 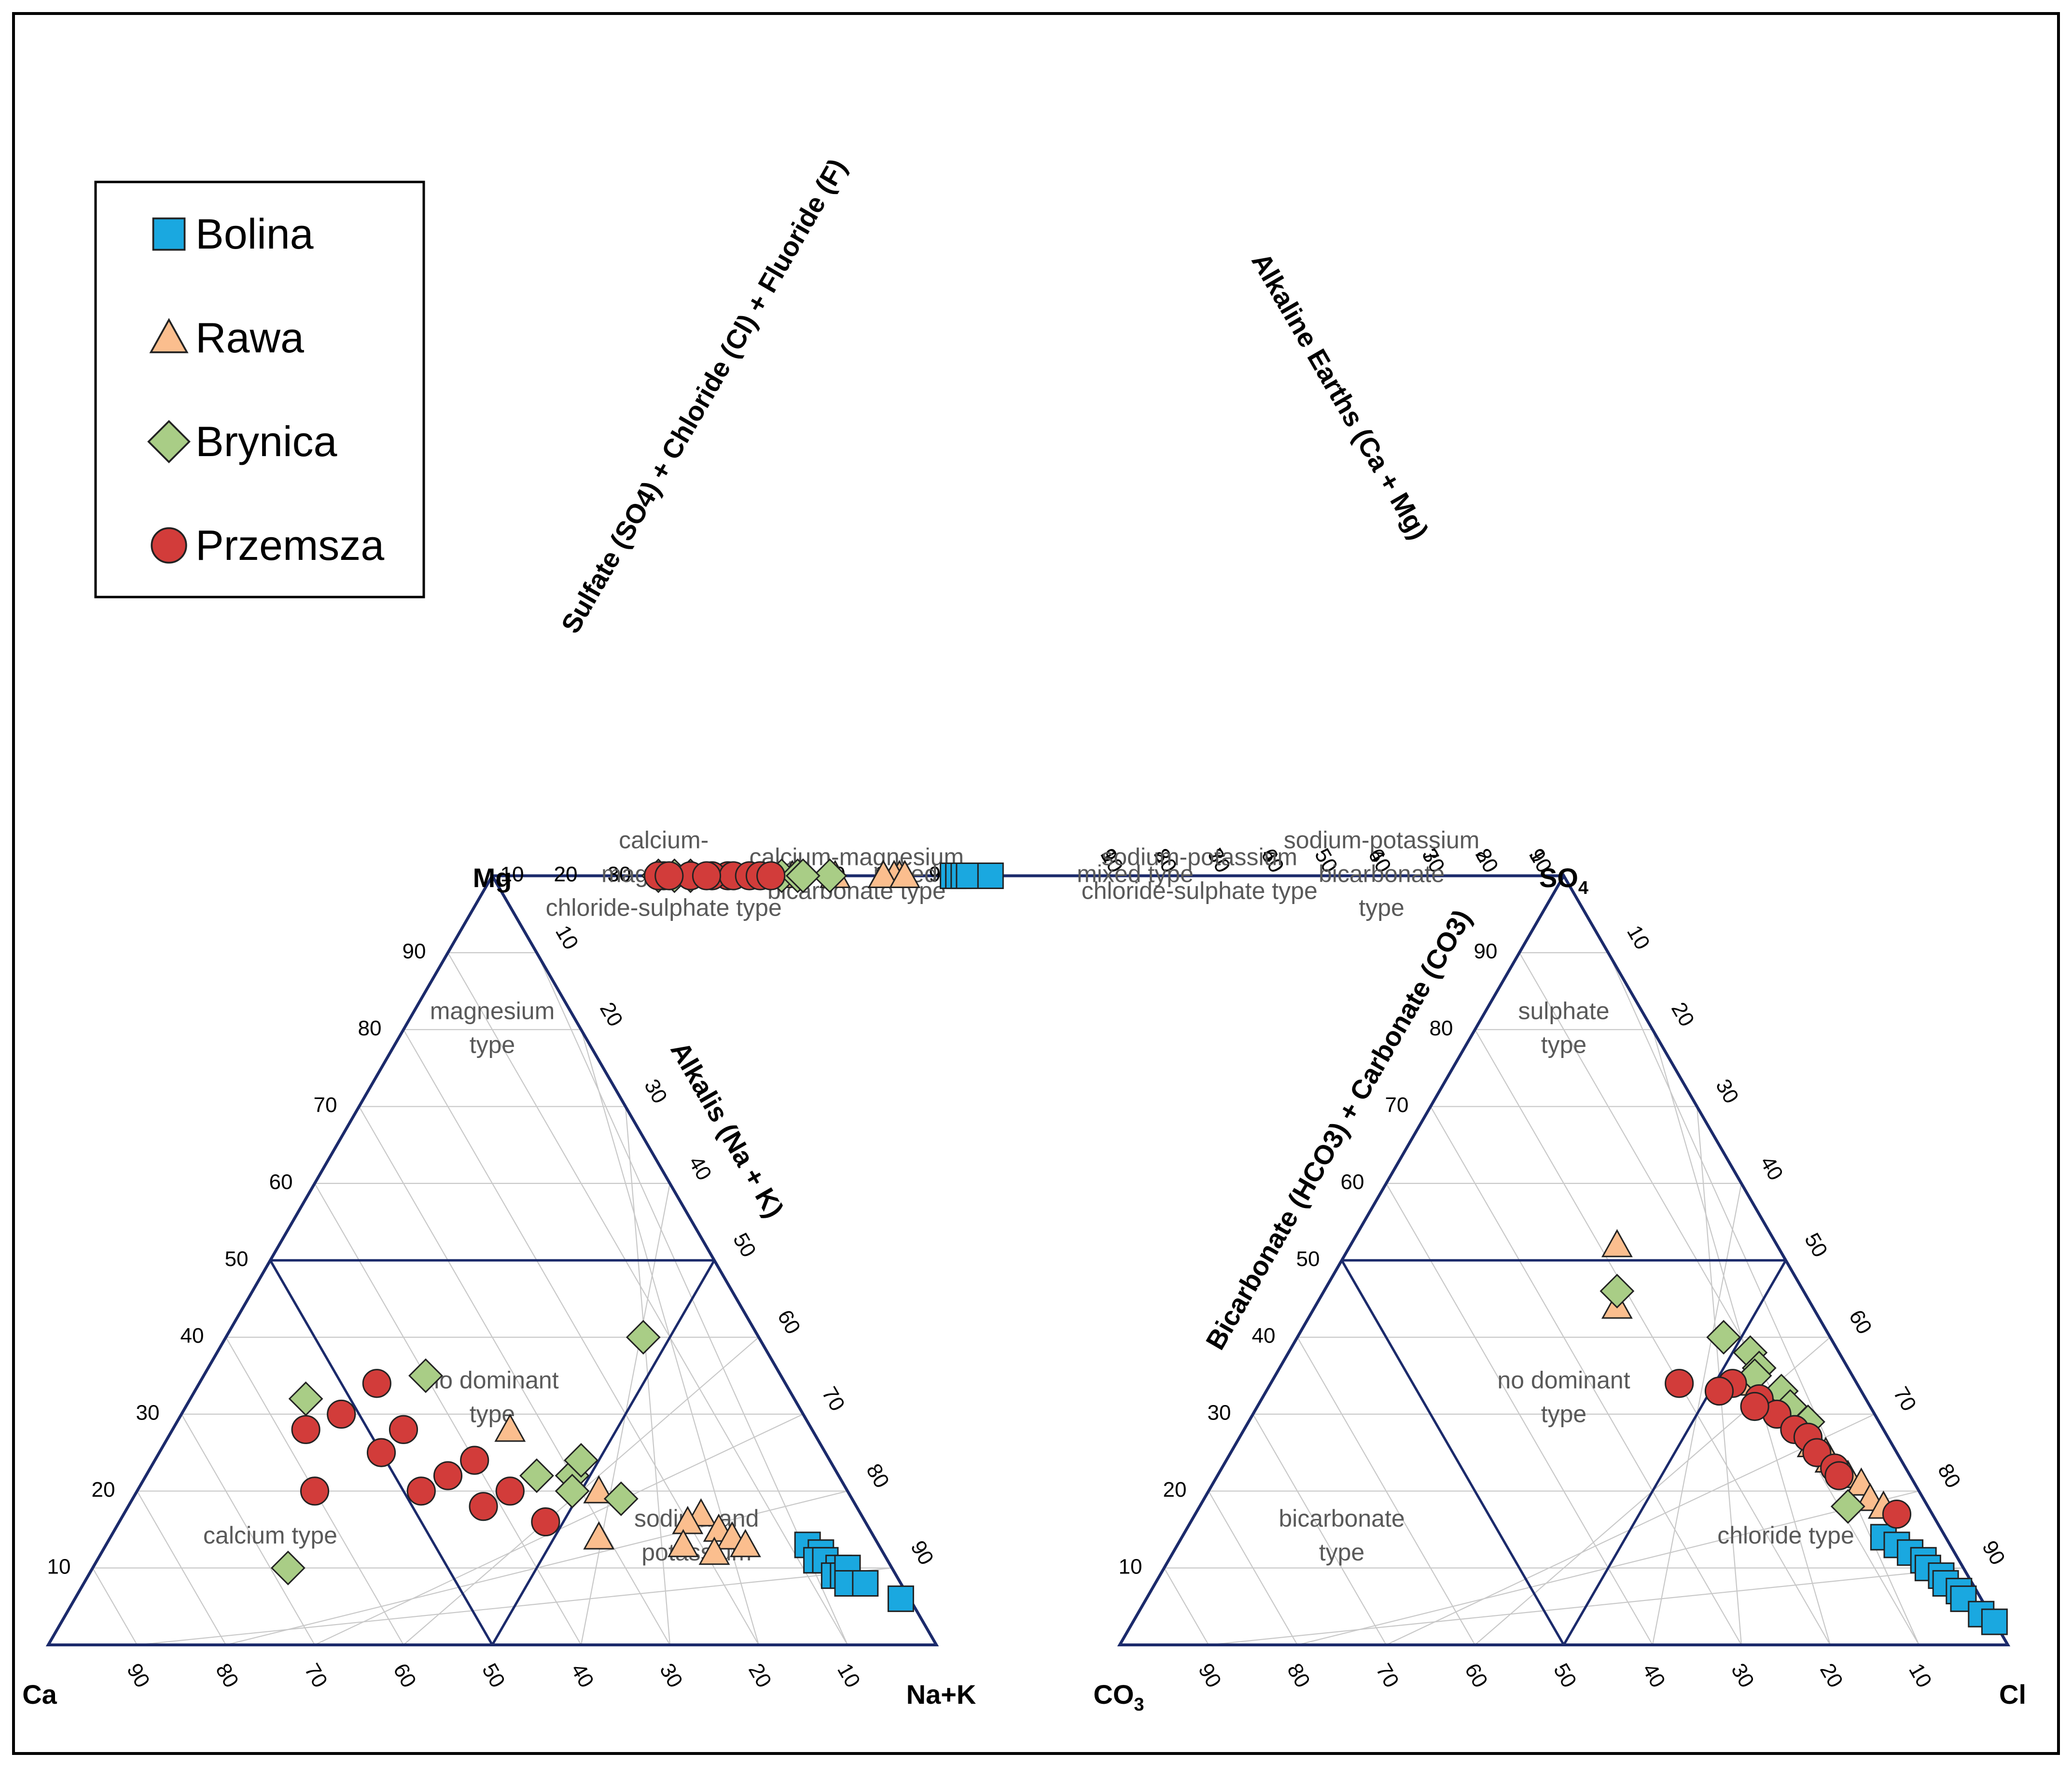 What do you see at coordinates (237, 1259) in the screenshot?
I see `cation-tick-mg: 50` at bounding box center [237, 1259].